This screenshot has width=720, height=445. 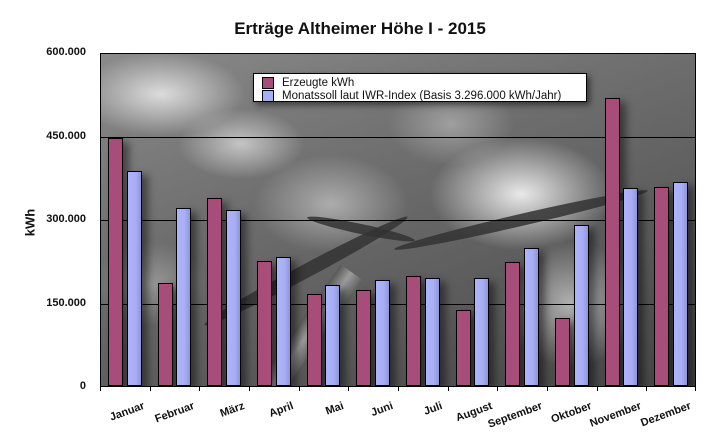 I want to click on y-tick-label: 600.000, so click(x=66, y=52).